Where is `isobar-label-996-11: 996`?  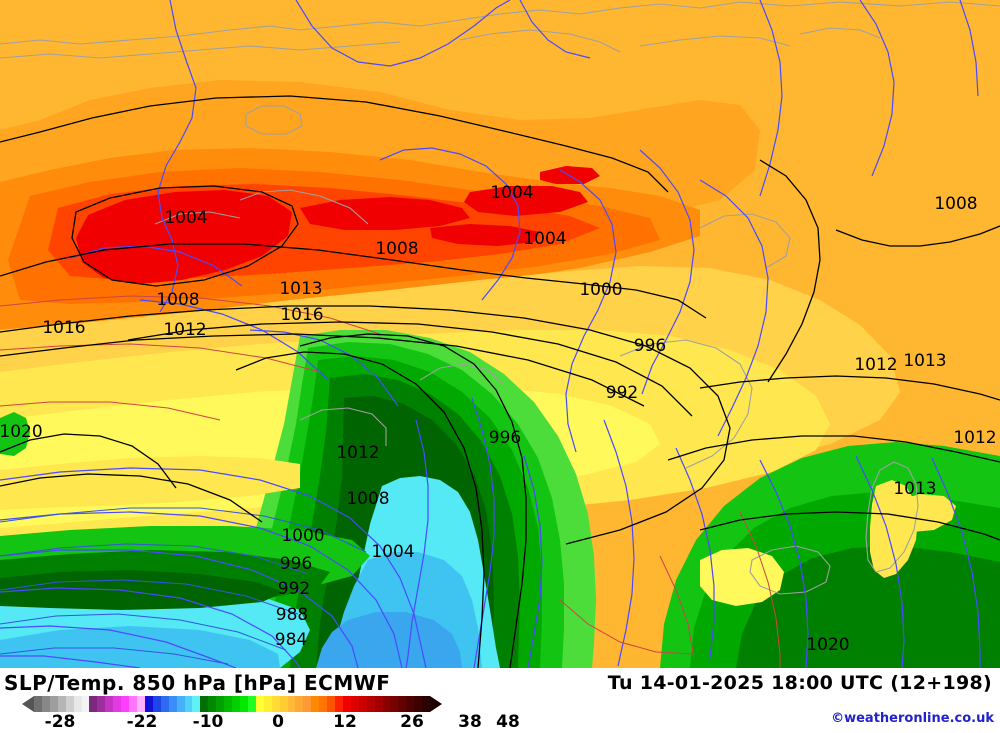
isobar-label-996-11: 996 is located at coordinates (650, 346).